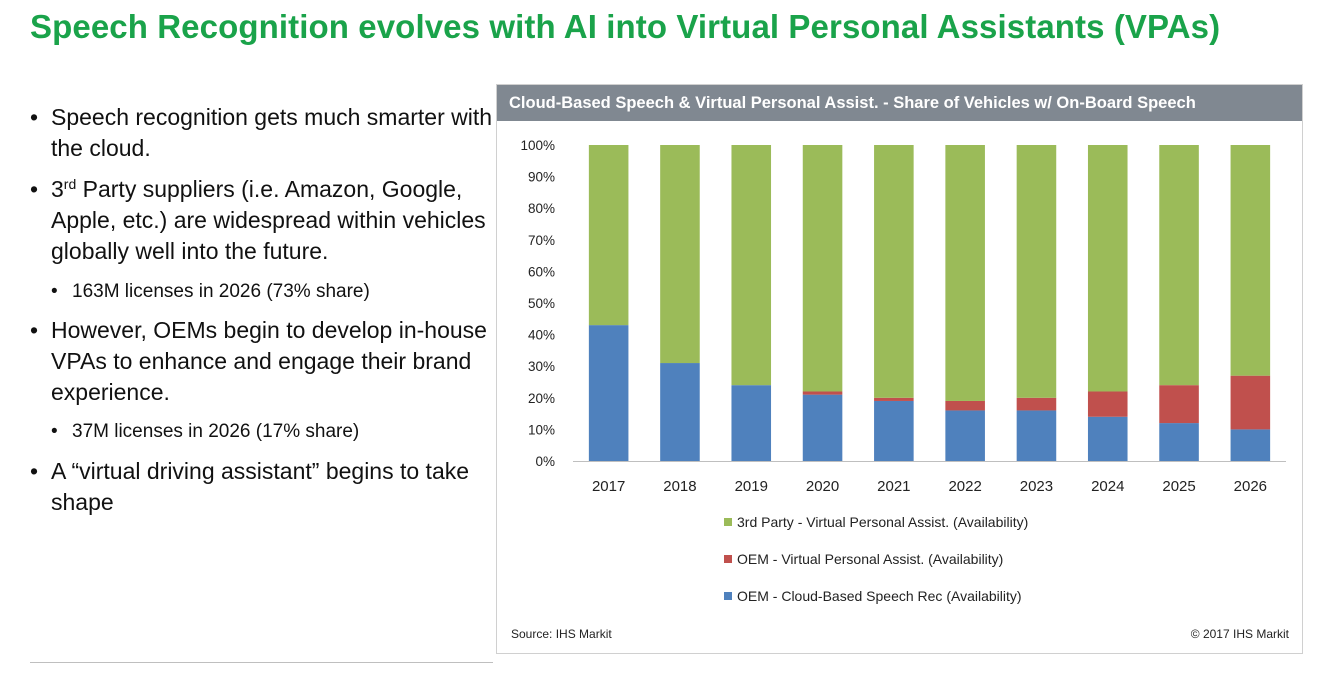  What do you see at coordinates (221, 291) in the screenshot?
I see `sub-bullet-text: 163M licenses in 2026 (73% share)` at bounding box center [221, 291].